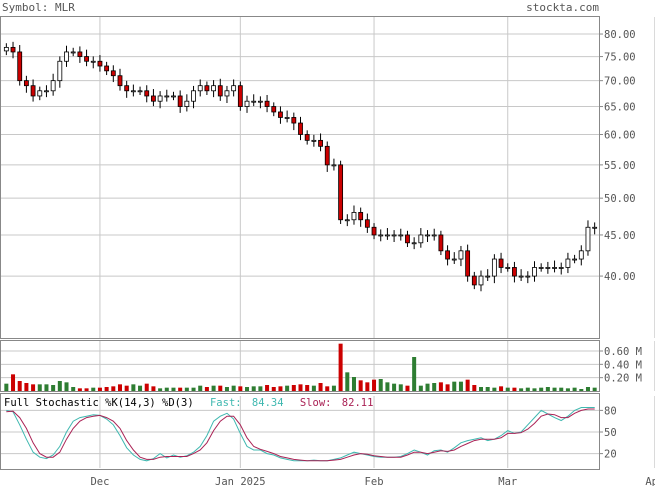 Image resolution: width=655 pixels, height=486 pixels. I want to click on volume-panel-frame, so click(300, 366).